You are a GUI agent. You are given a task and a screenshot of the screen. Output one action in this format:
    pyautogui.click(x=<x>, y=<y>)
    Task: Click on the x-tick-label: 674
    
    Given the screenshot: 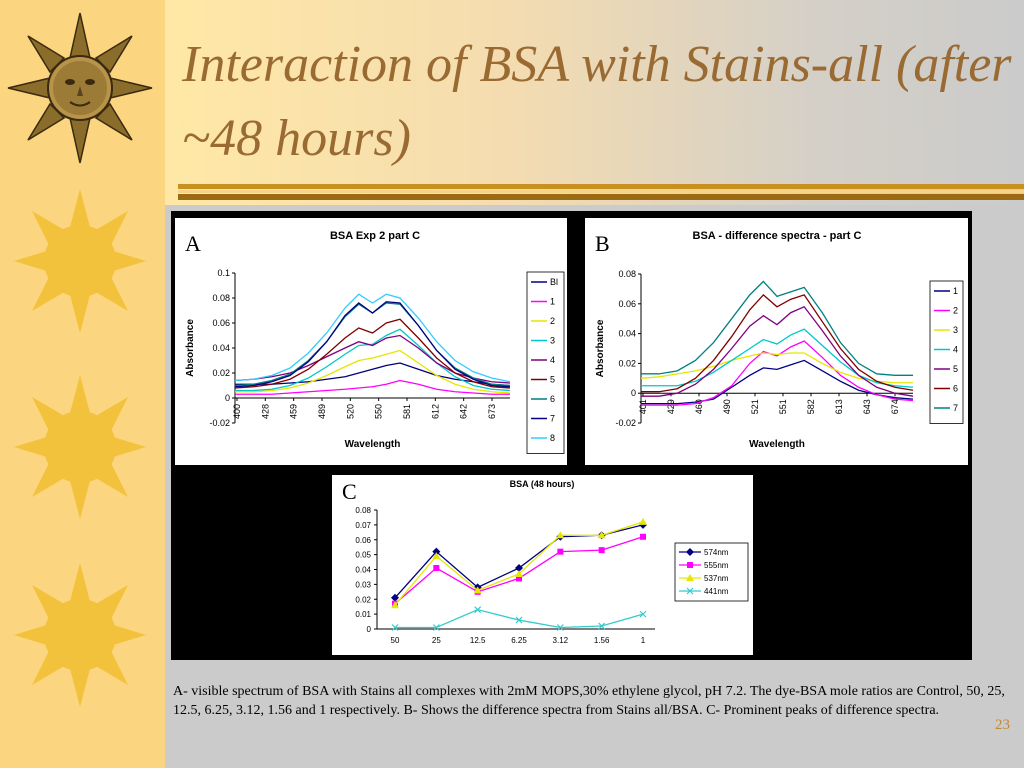 What is the action you would take?
    pyautogui.click(x=895, y=406)
    